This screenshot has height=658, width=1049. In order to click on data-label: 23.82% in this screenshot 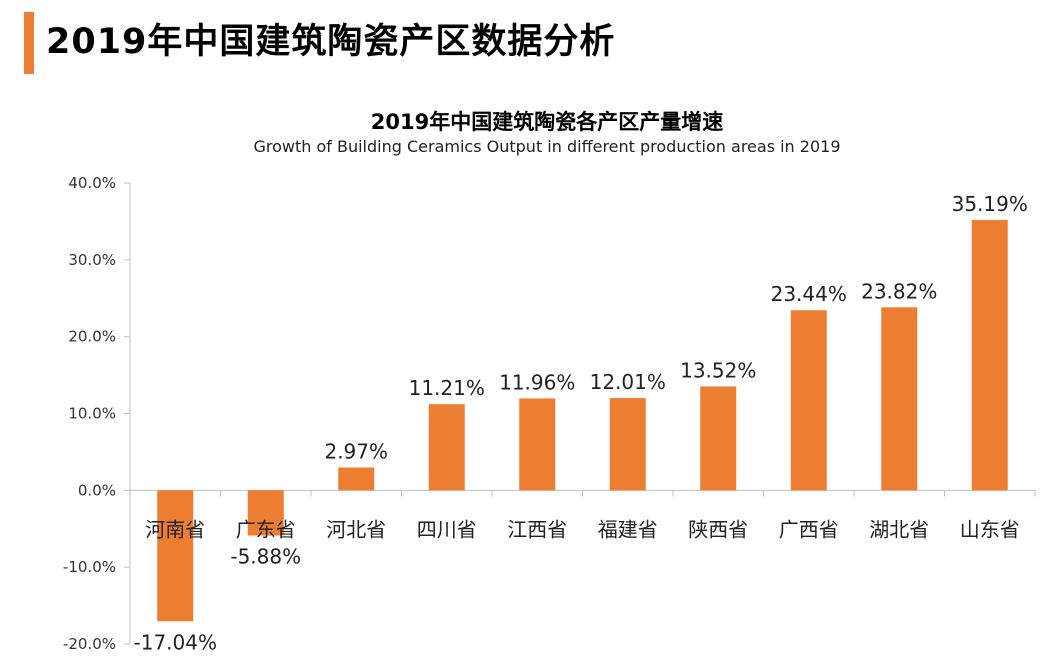, I will do `click(899, 291)`.